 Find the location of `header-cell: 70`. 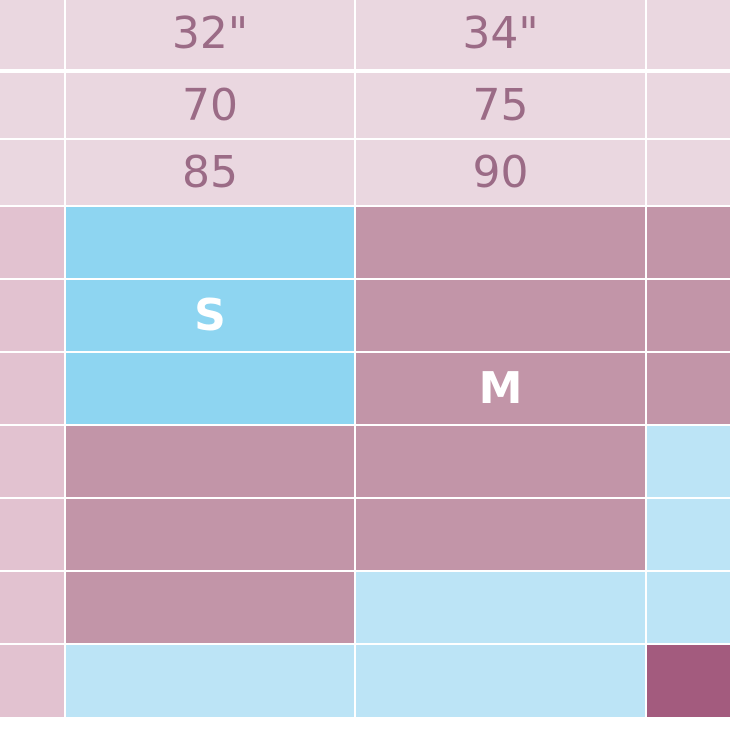

header-cell: 70 is located at coordinates (210, 105).